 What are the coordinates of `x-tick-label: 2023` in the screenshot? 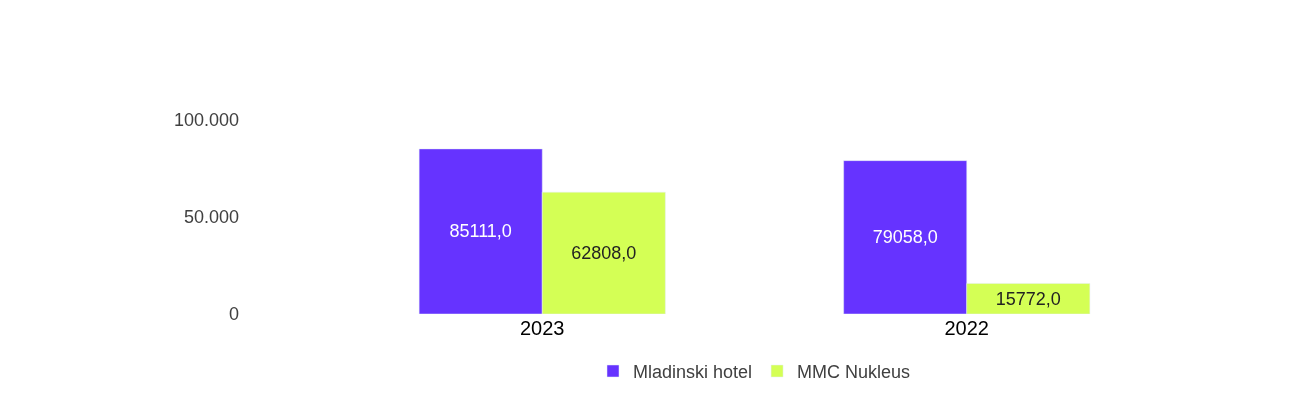 It's located at (542, 328).